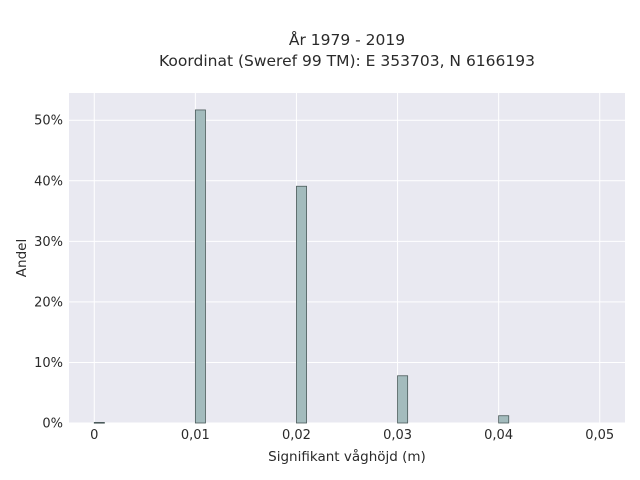 This screenshot has height=480, width=640. Describe the element at coordinates (599, 435) in the screenshot. I see `x-tick-label: 0,05` at that location.